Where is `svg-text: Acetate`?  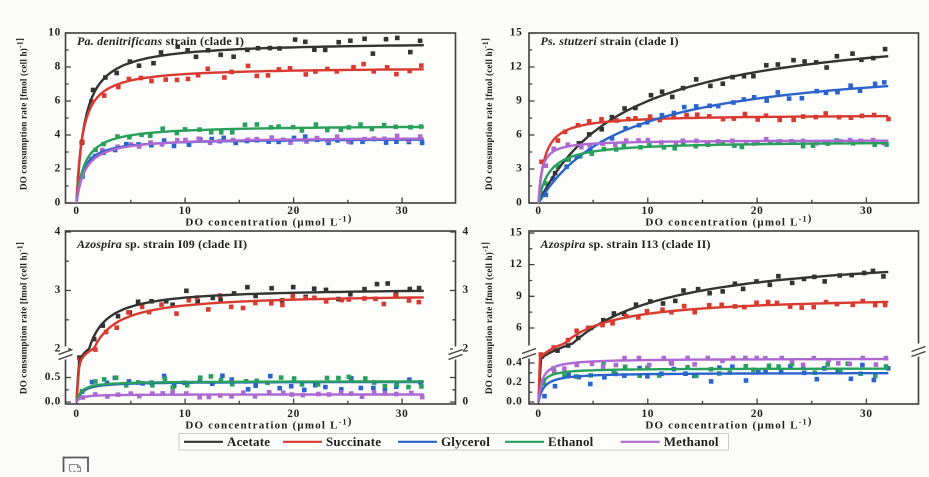
svg-text: Acetate is located at coordinates (248, 441).